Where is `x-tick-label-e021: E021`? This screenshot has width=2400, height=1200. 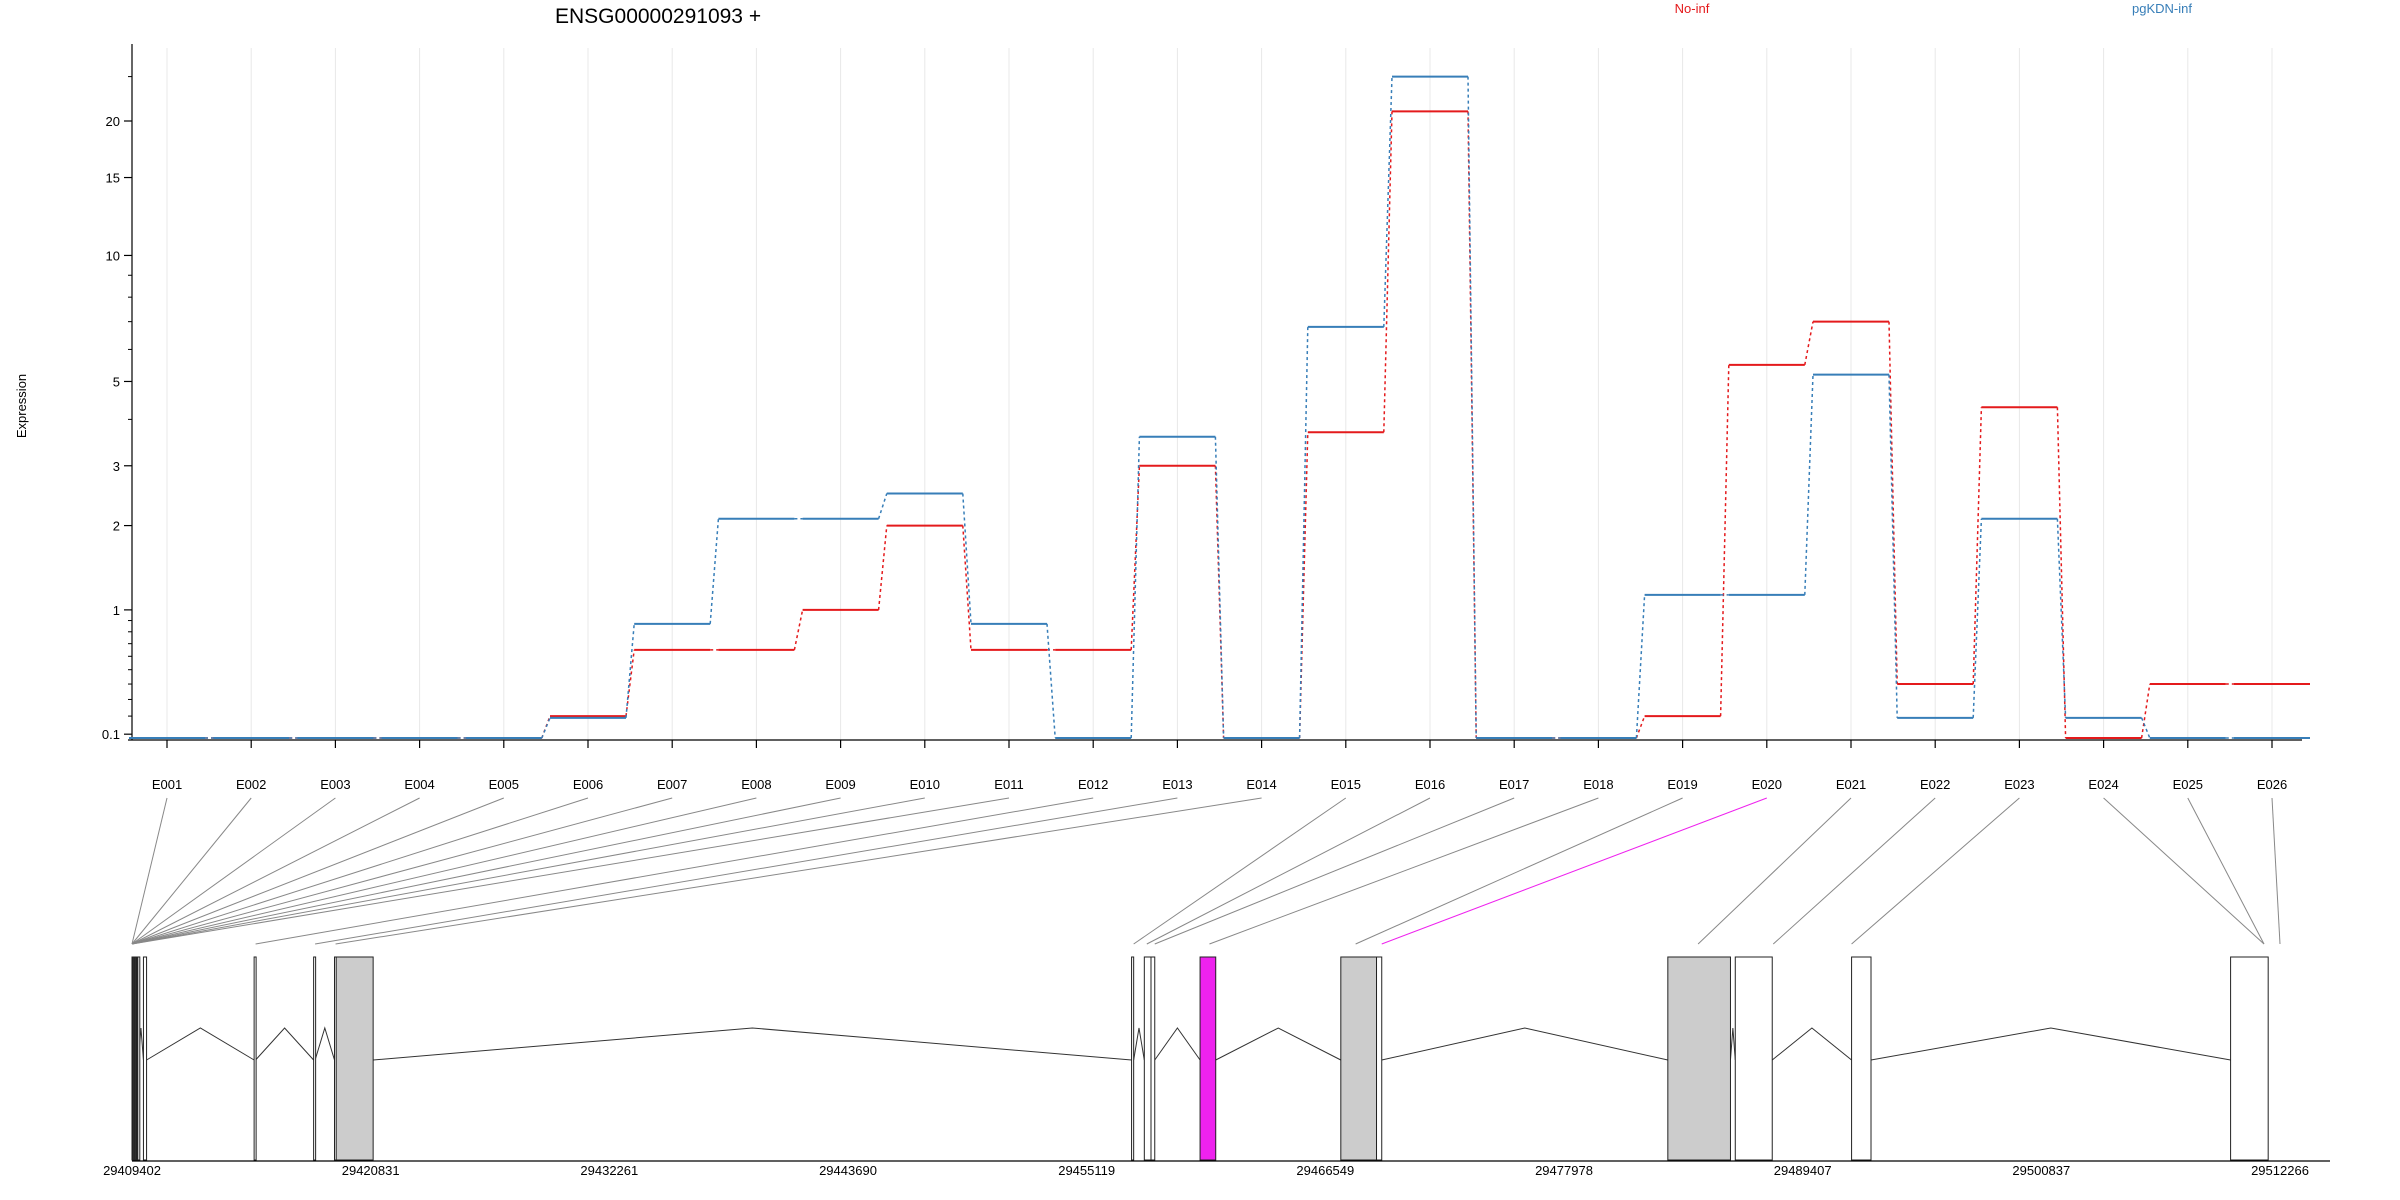 x-tick-label-e021: E021 is located at coordinates (1851, 784).